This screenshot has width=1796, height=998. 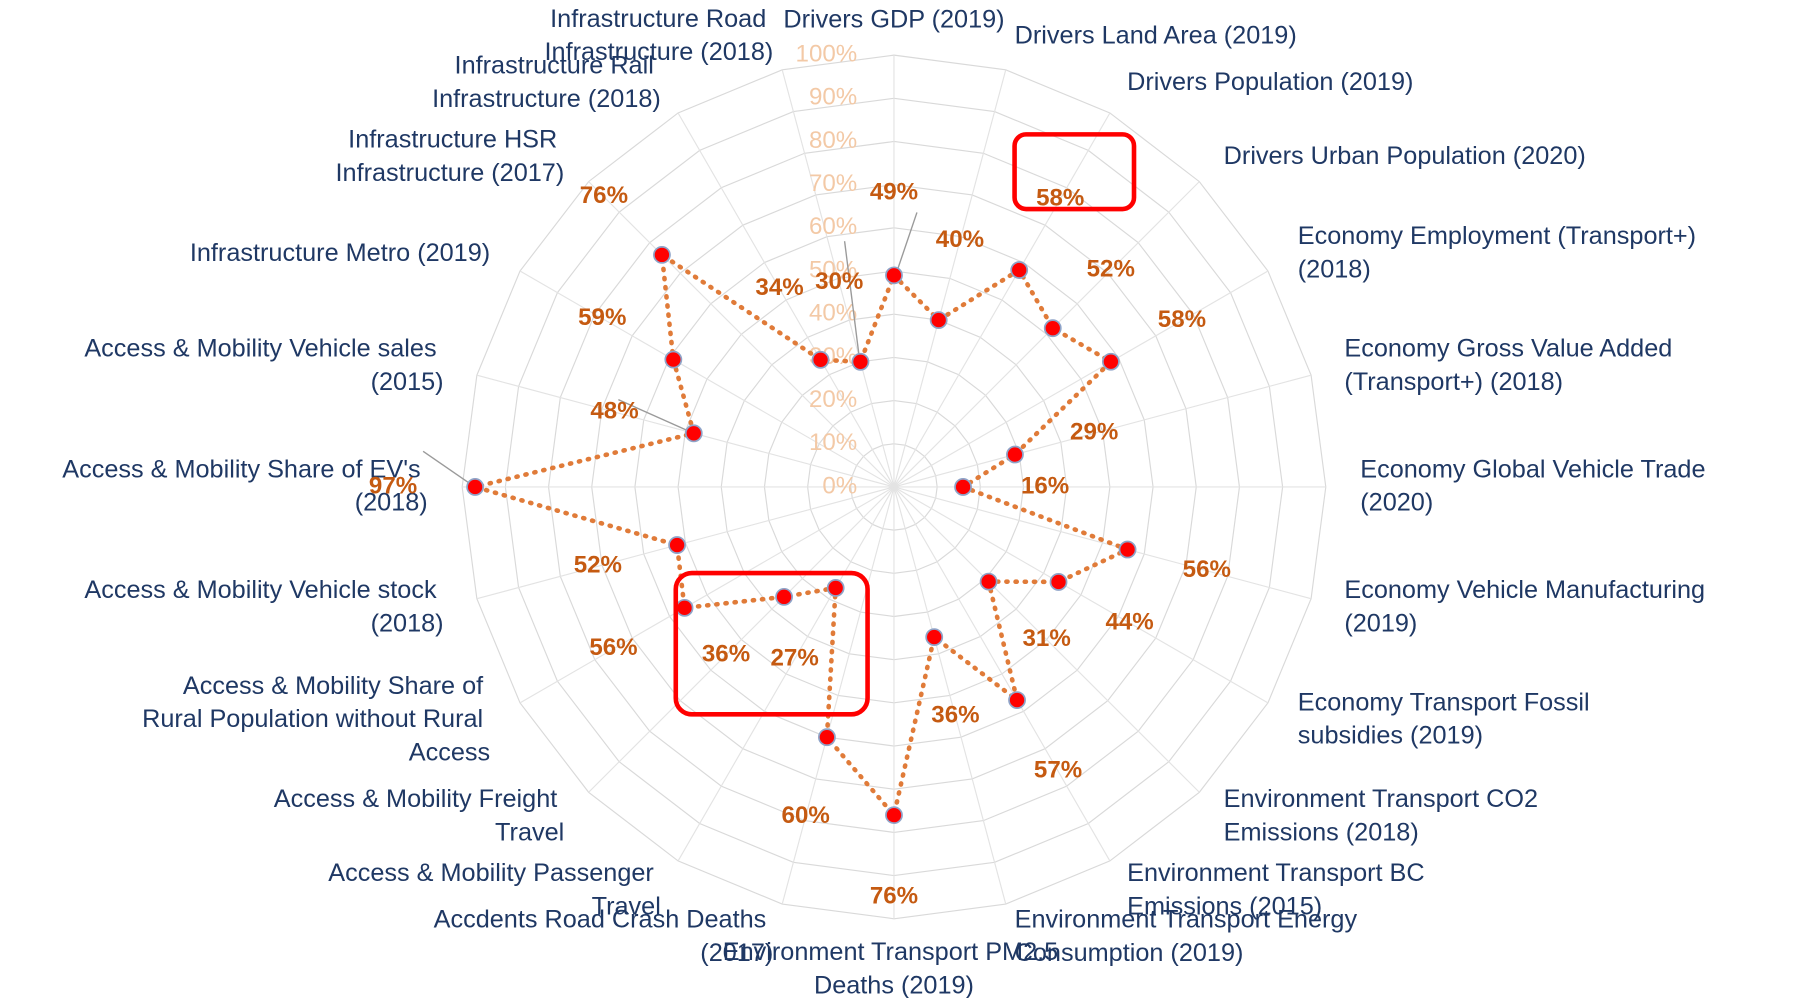 What do you see at coordinates (244, 485) in the screenshot?
I see `category-label: Access & Mobility Share of EV's (2018)` at bounding box center [244, 485].